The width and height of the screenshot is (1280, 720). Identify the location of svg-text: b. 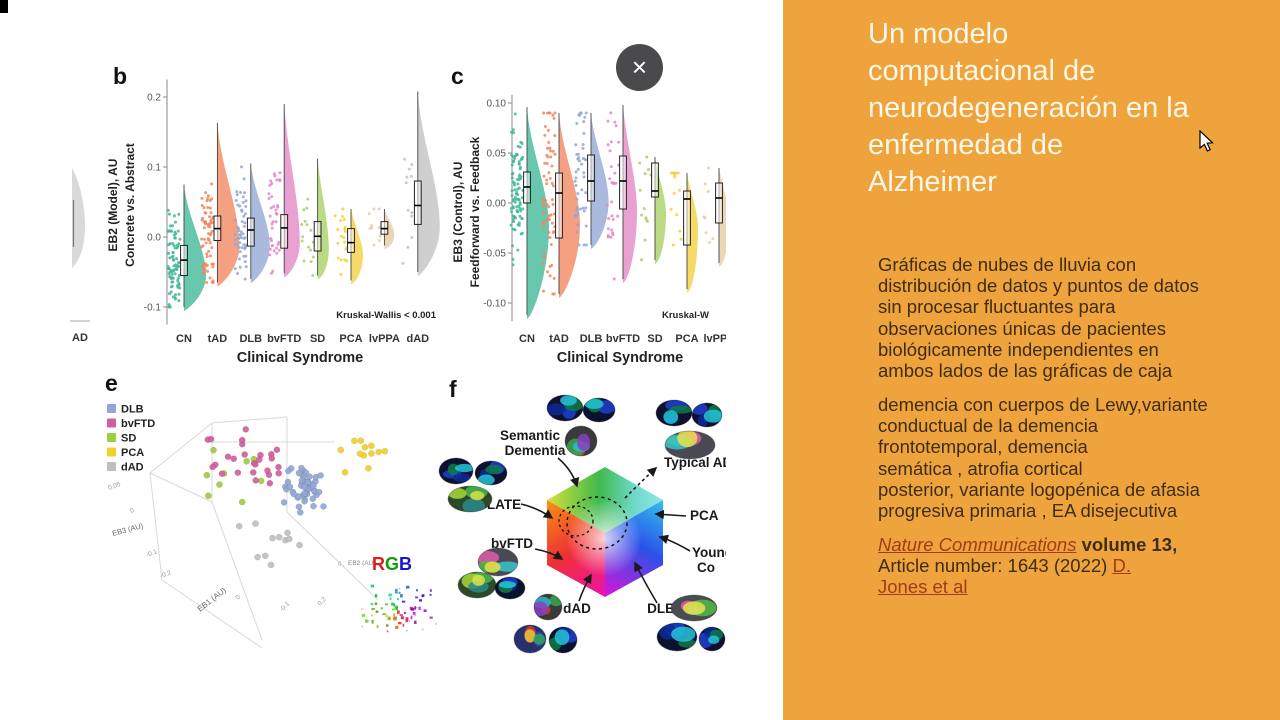
(120, 76).